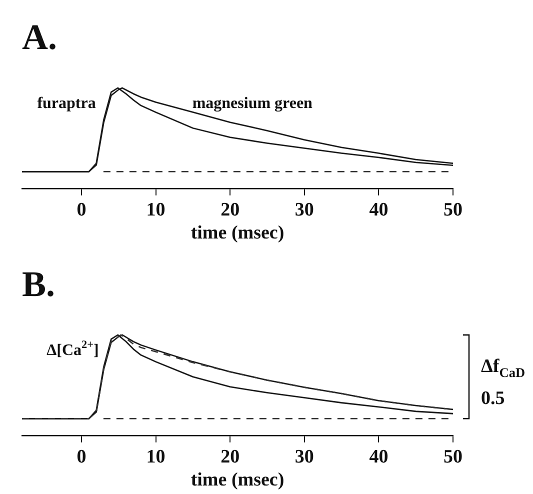 Image resolution: width=533 pixels, height=494 pixels. What do you see at coordinates (39, 36) in the screenshot?
I see `chart-title: A.` at bounding box center [39, 36].